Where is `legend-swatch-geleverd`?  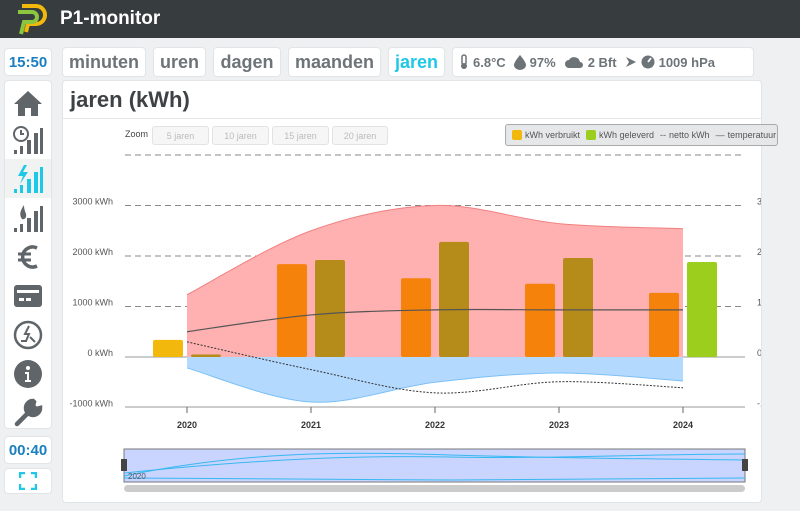
legend-swatch-geleverd is located at coordinates (591, 135).